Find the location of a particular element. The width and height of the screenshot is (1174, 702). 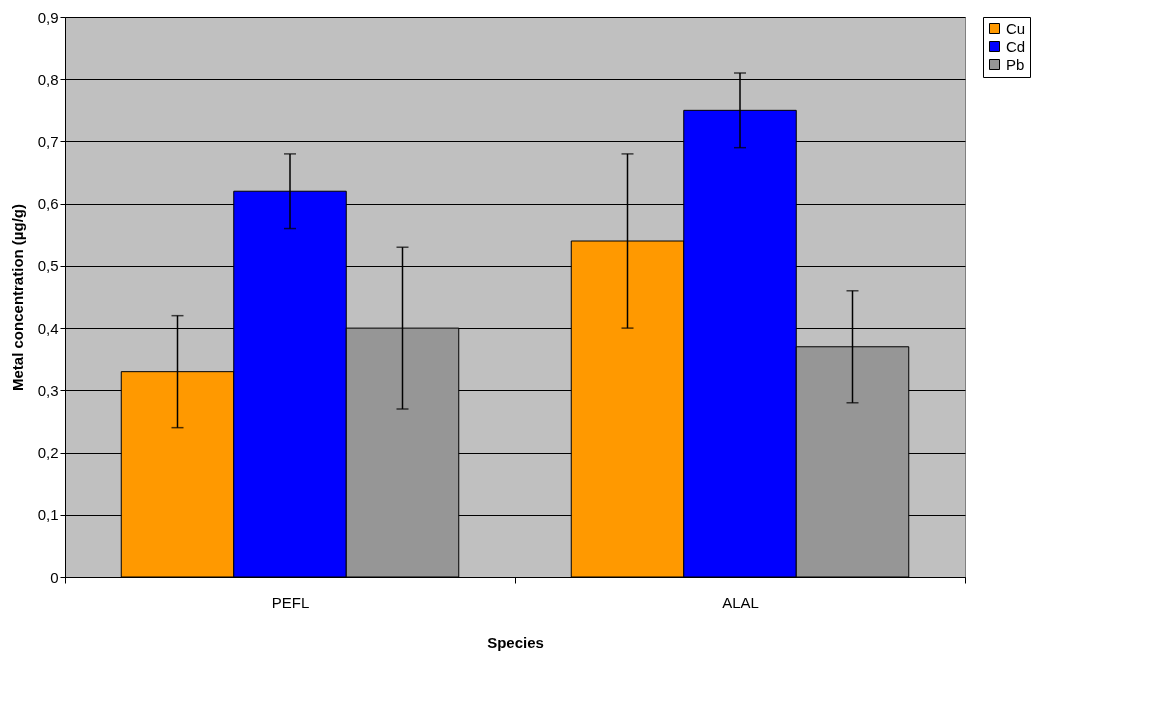

y-tick-label: 0,8 is located at coordinates (48, 79).